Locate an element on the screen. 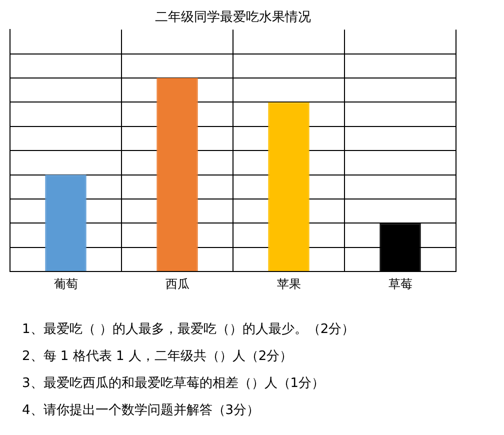 The height and width of the screenshot is (435, 504). x-tick-label: 西瓜 is located at coordinates (177, 283).